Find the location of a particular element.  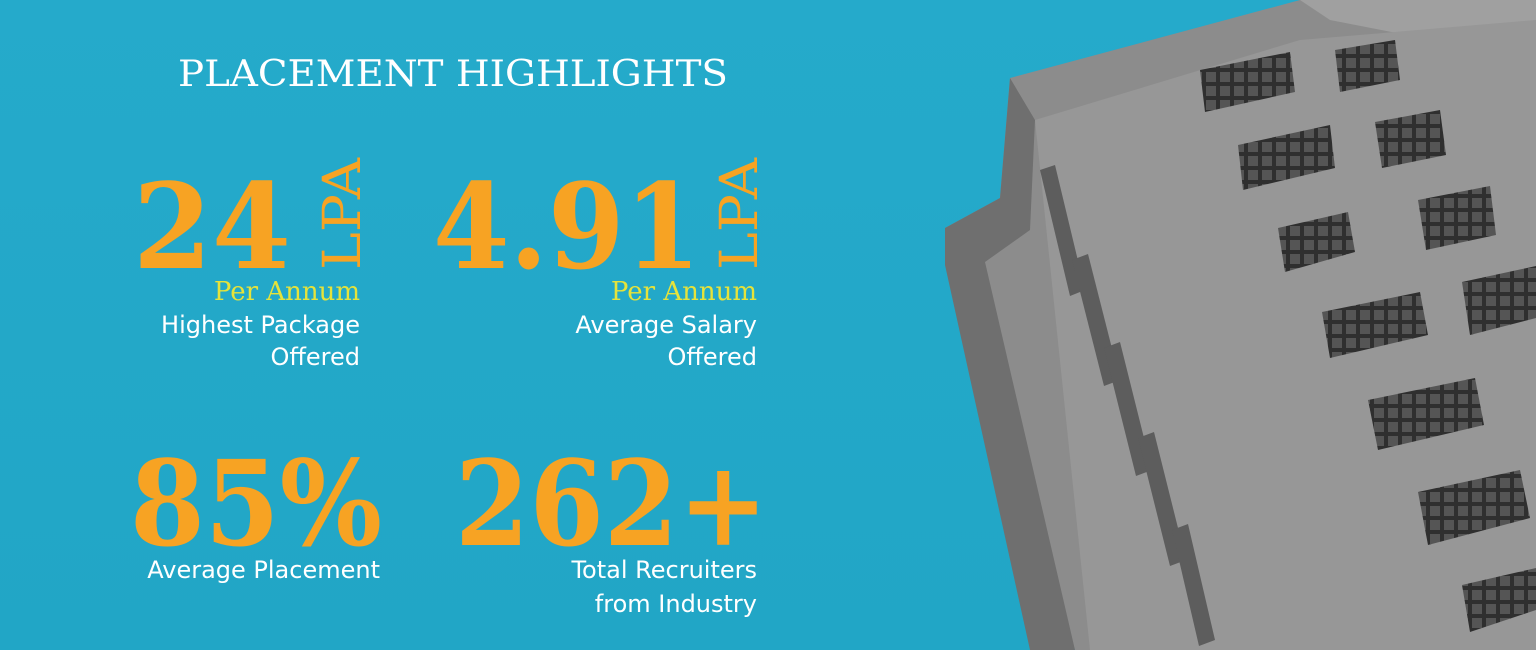

stat-label: Highest Package is located at coordinates (260, 325).